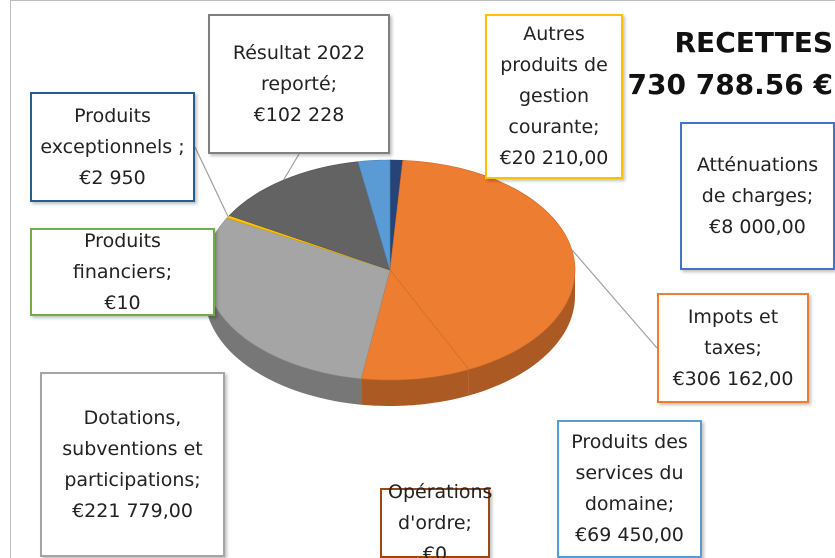 The width and height of the screenshot is (835, 558). Describe the element at coordinates (754, 42) in the screenshot. I see `chart-title: RECETTES` at that location.